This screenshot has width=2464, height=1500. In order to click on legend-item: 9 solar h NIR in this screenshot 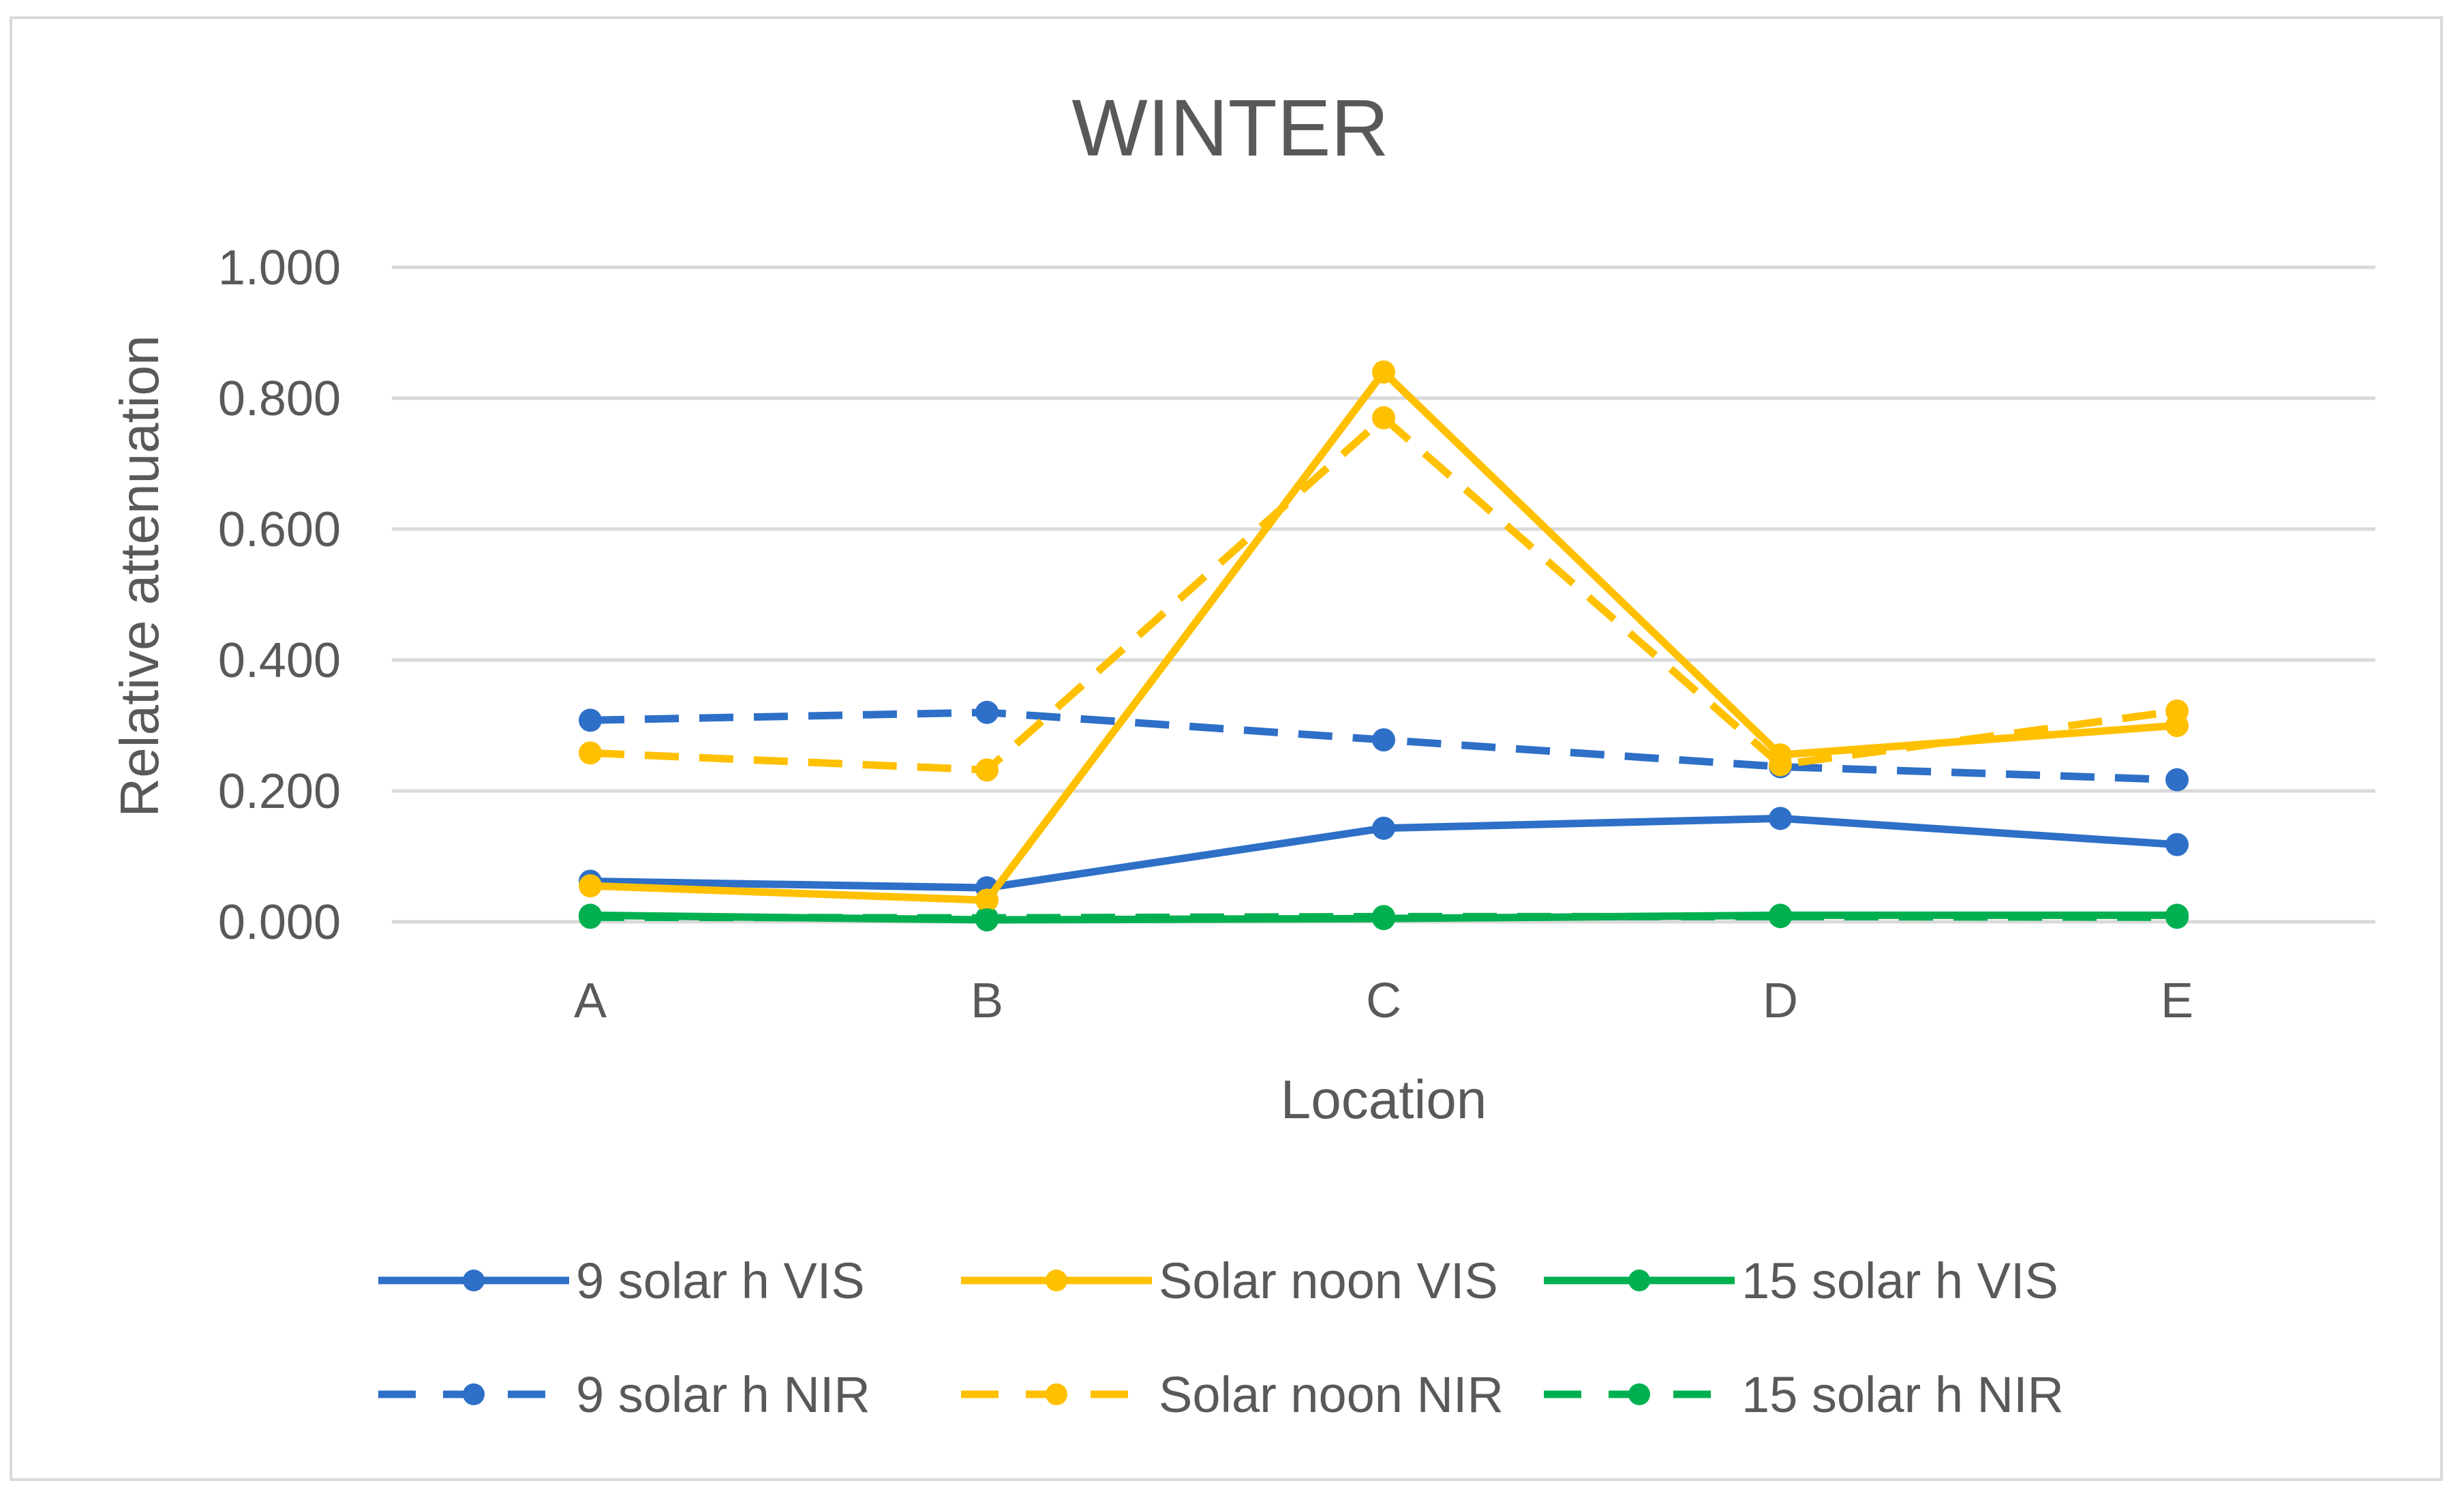, I will do `click(624, 1394)`.